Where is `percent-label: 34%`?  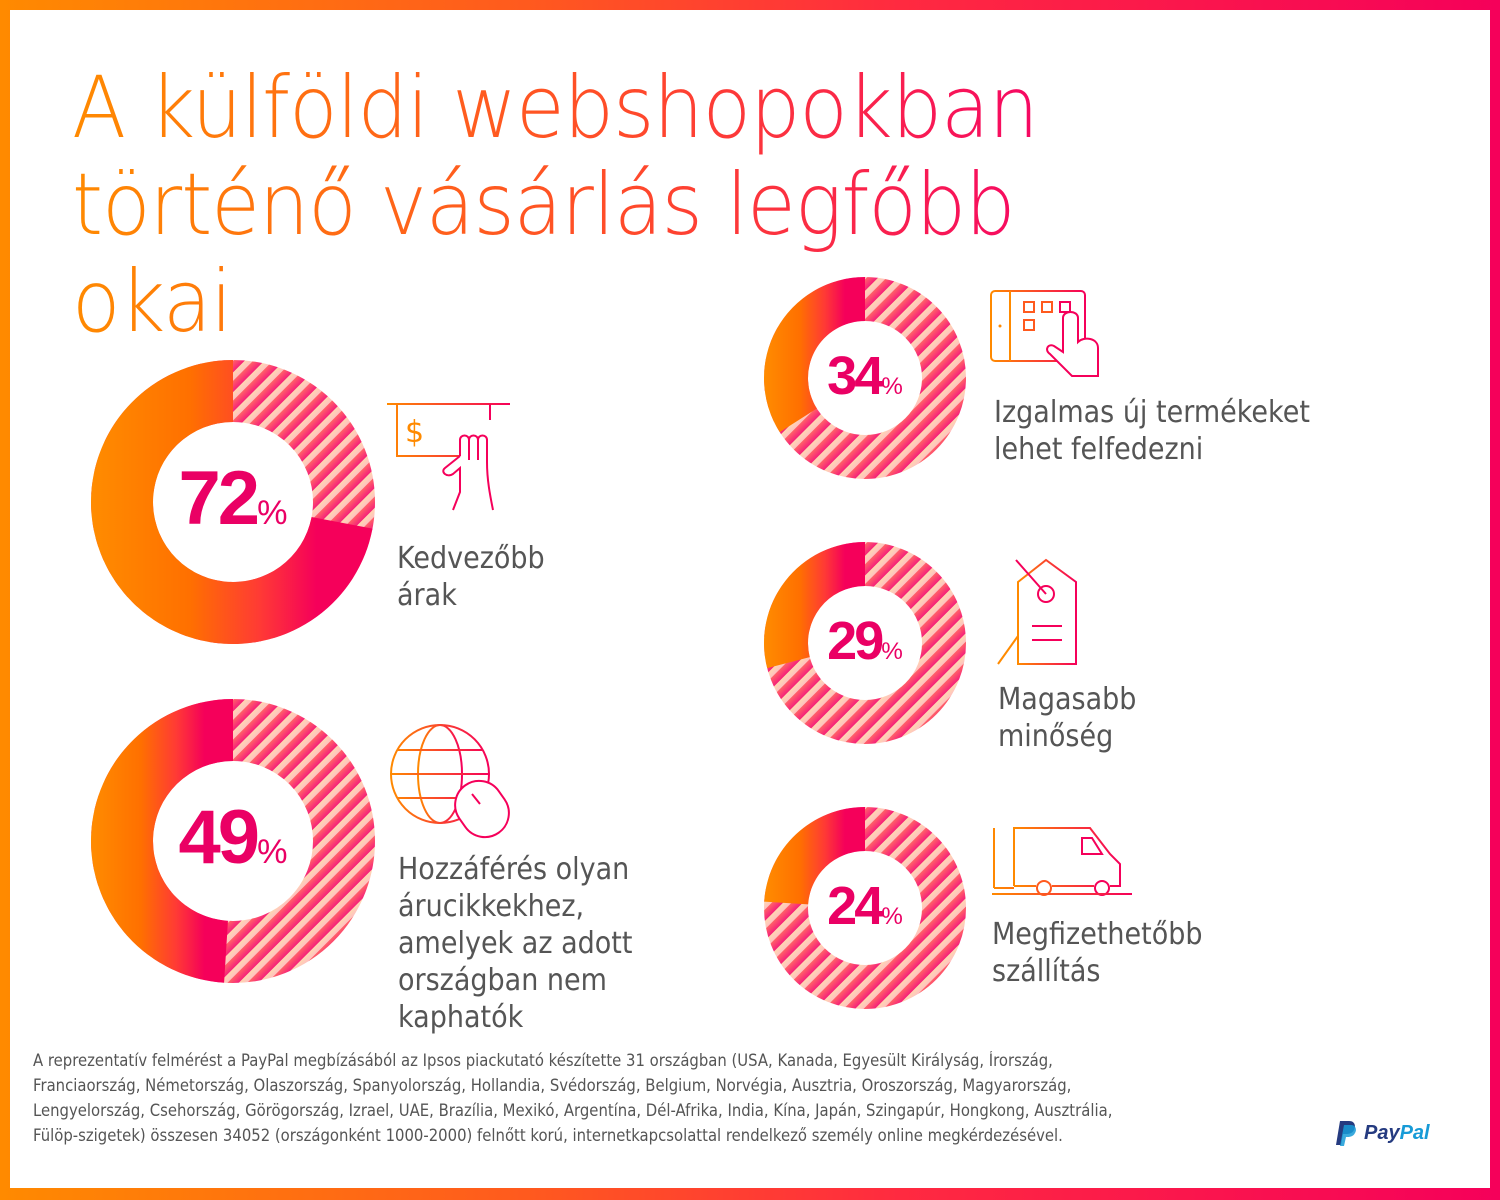
percent-label: 34% is located at coordinates (865, 376).